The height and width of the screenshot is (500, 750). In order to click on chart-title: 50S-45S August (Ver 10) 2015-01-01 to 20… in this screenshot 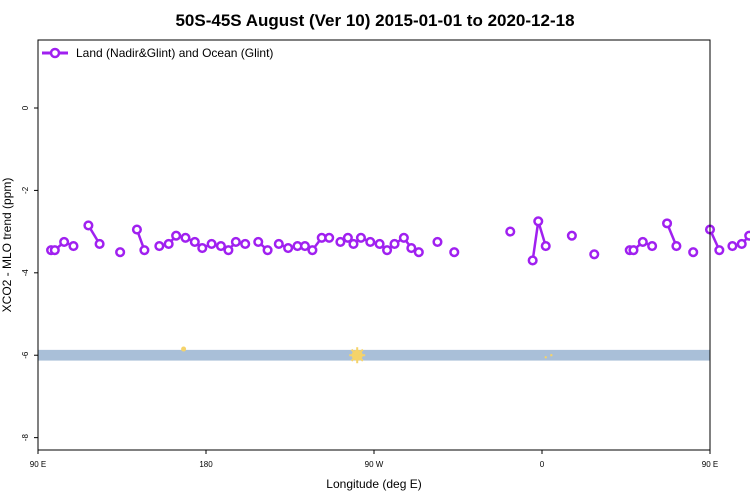, I will do `click(374, 20)`.